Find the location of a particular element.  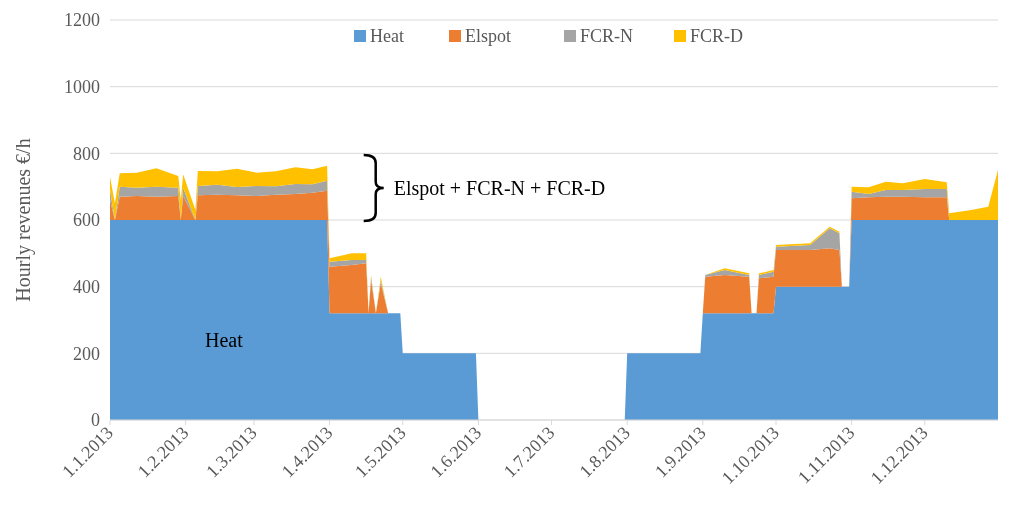

y-tick-label: 1200 is located at coordinates (82, 20).